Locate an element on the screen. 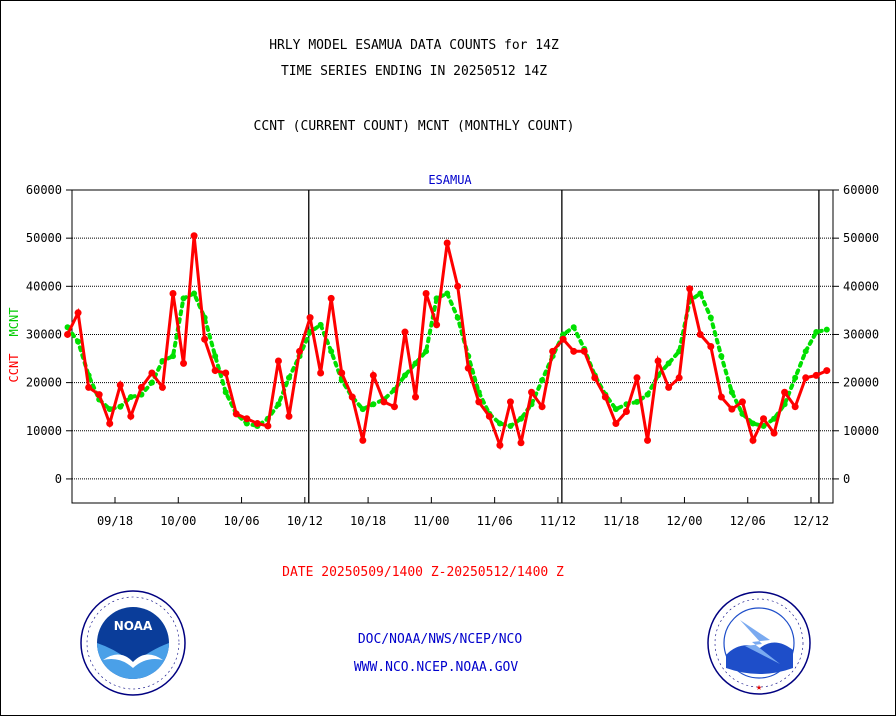  x-tick-label: 10/00 is located at coordinates (178, 521).